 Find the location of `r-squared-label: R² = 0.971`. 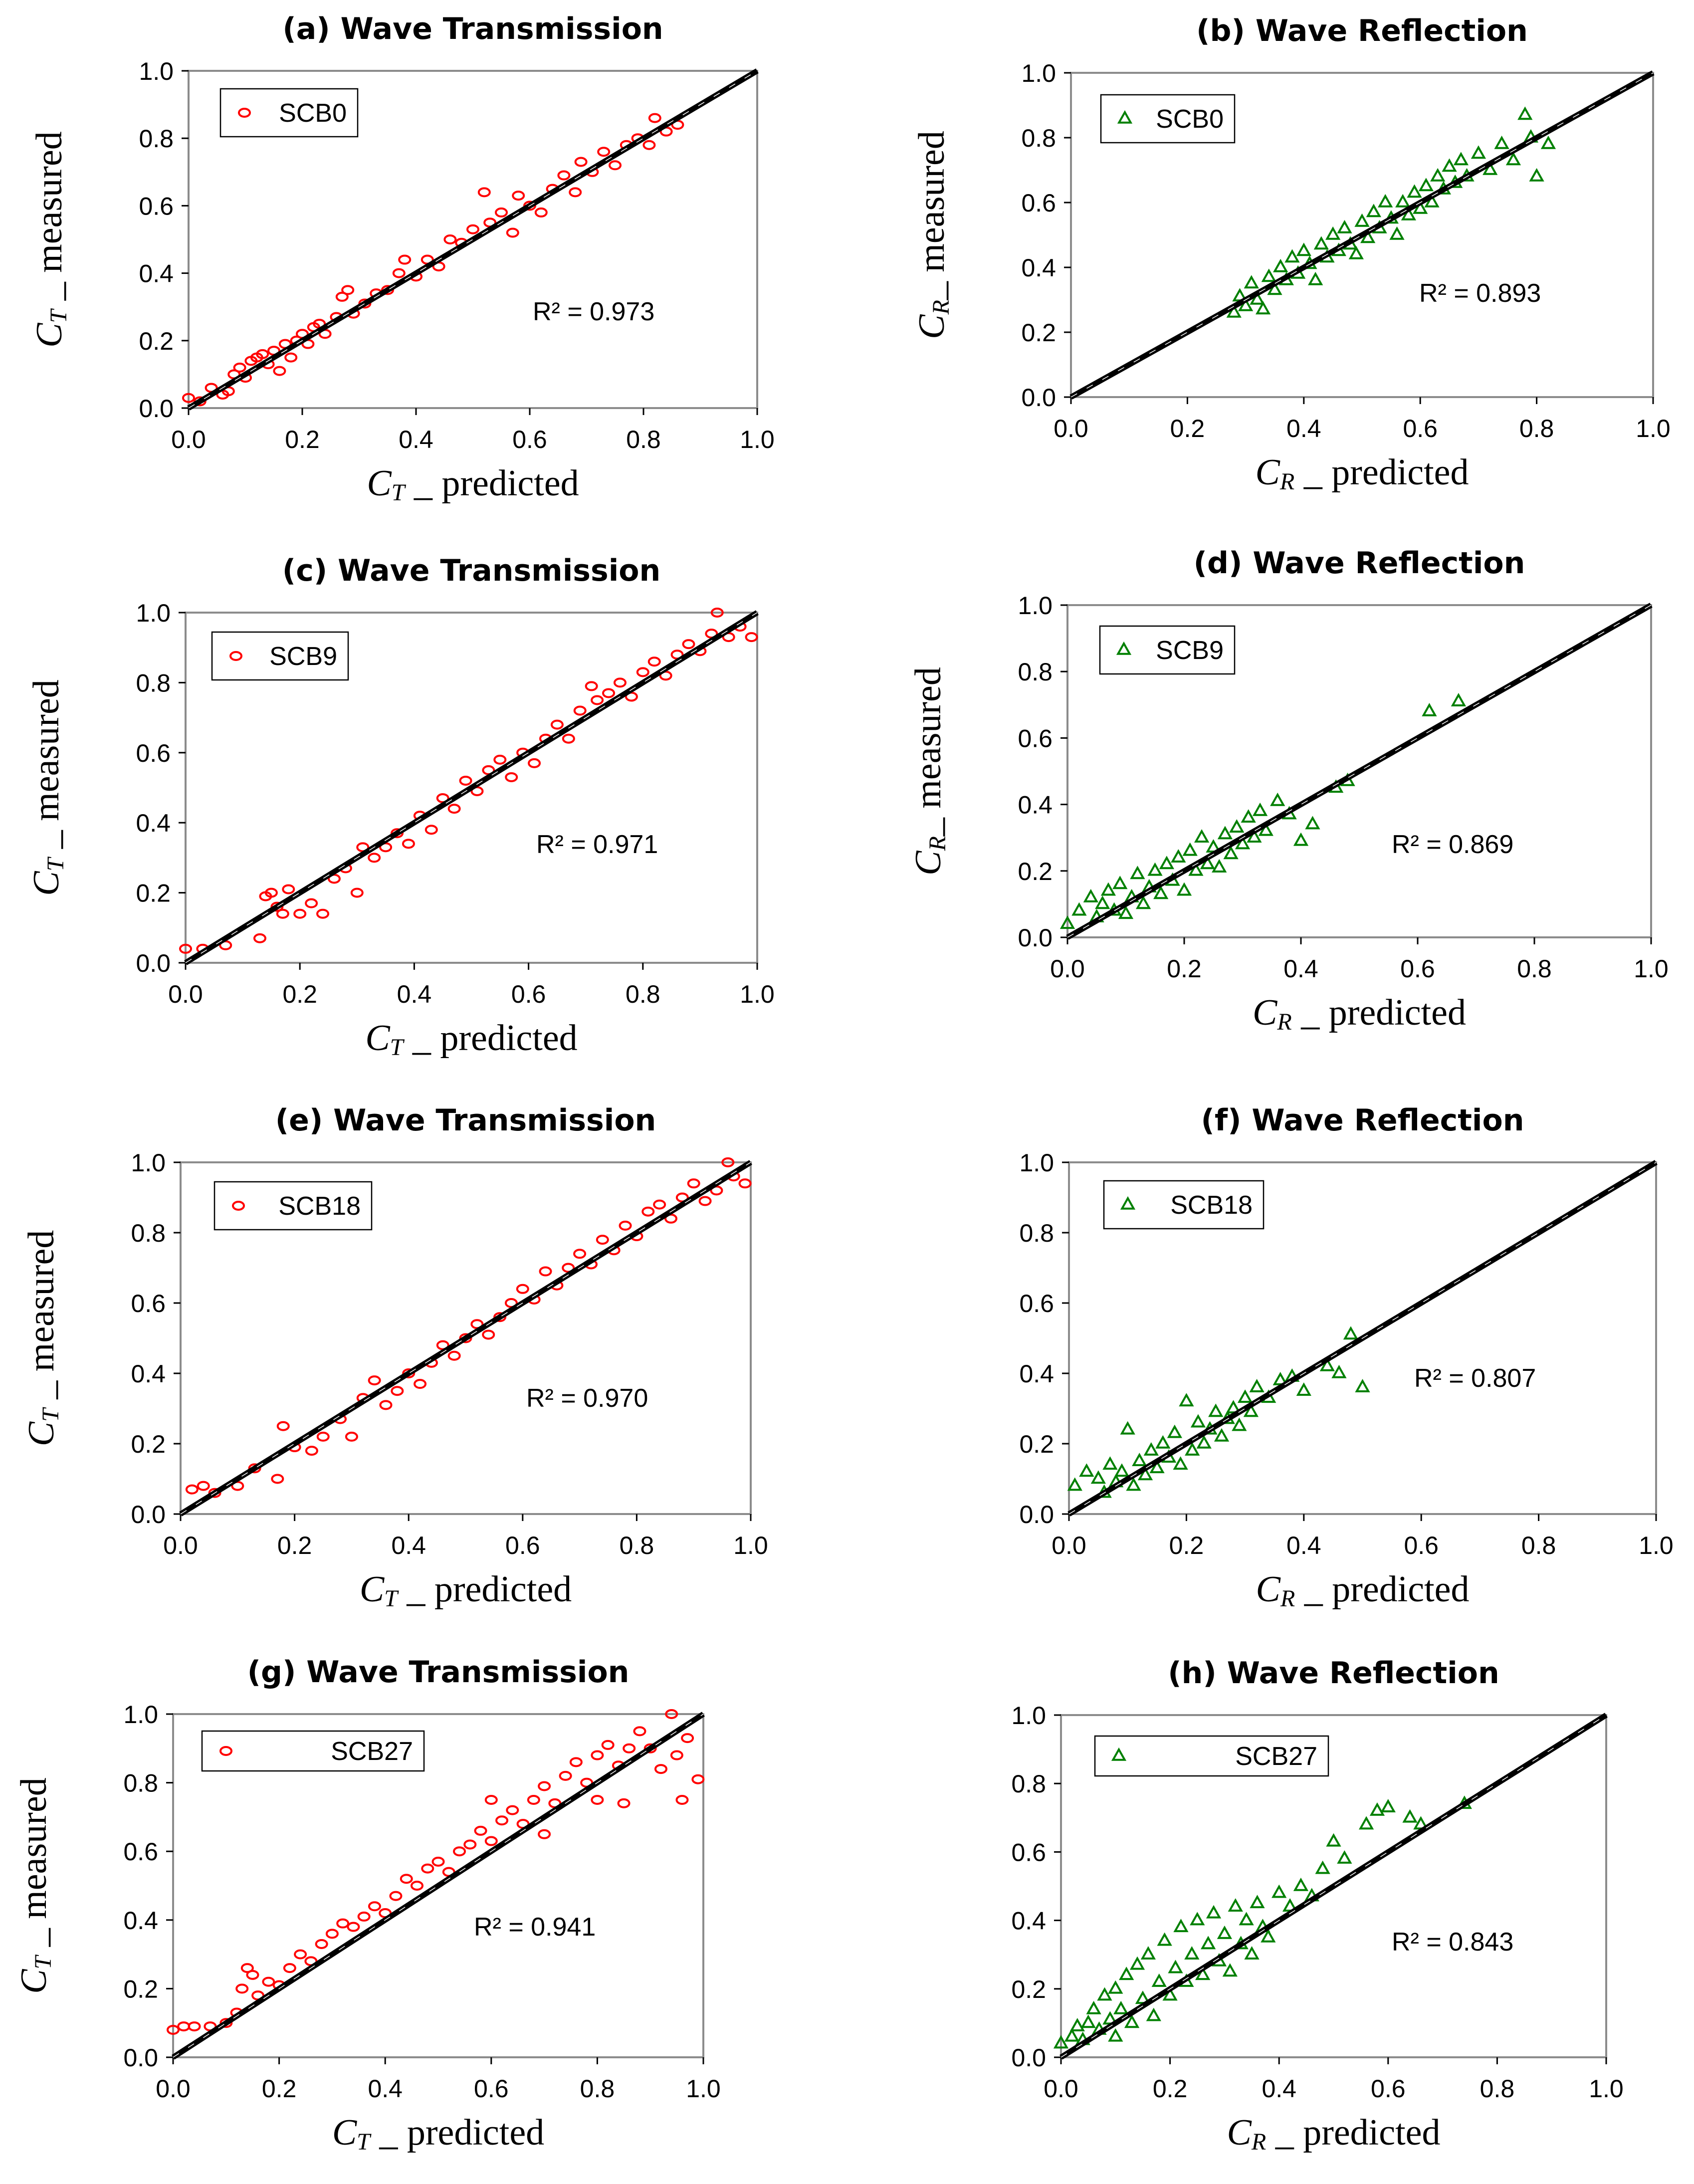

r-squared-label: R² = 0.971 is located at coordinates (597, 844).